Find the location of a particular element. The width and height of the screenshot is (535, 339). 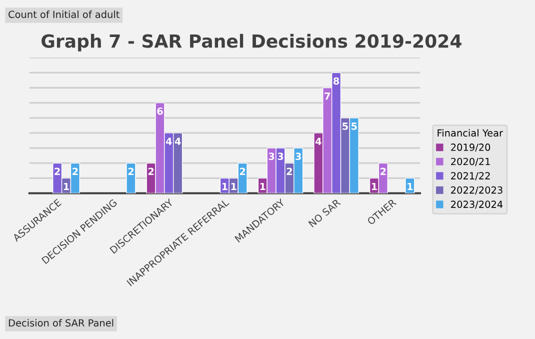

legend-label: 2019/20 is located at coordinates (470, 148).